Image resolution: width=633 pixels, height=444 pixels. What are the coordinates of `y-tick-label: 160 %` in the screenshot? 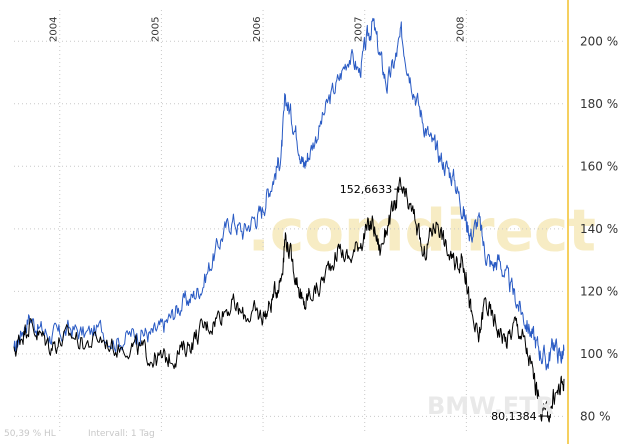 It's located at (599, 166).